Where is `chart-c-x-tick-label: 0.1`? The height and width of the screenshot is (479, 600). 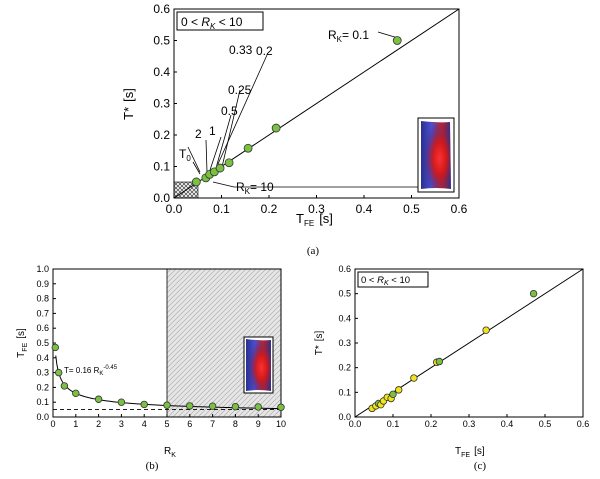 chart-c-x-tick-label: 0.1 is located at coordinates (393, 424).